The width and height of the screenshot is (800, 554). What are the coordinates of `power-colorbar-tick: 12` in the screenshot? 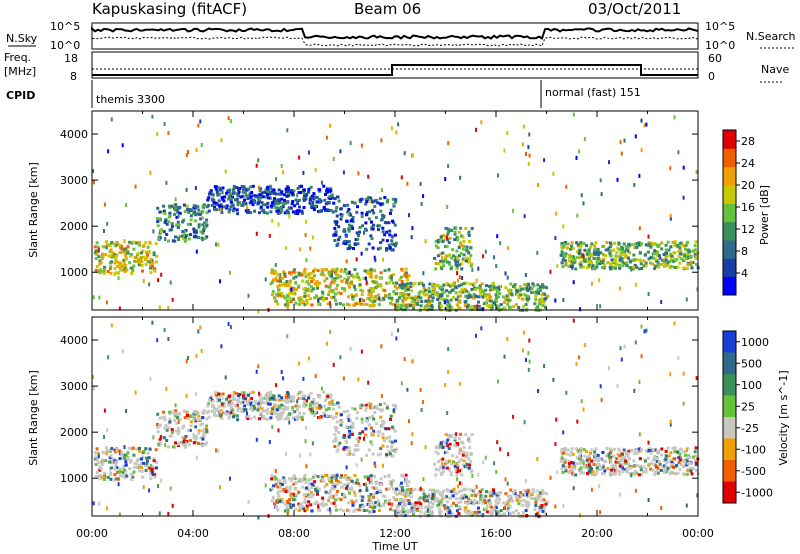 It's located at (748, 229).